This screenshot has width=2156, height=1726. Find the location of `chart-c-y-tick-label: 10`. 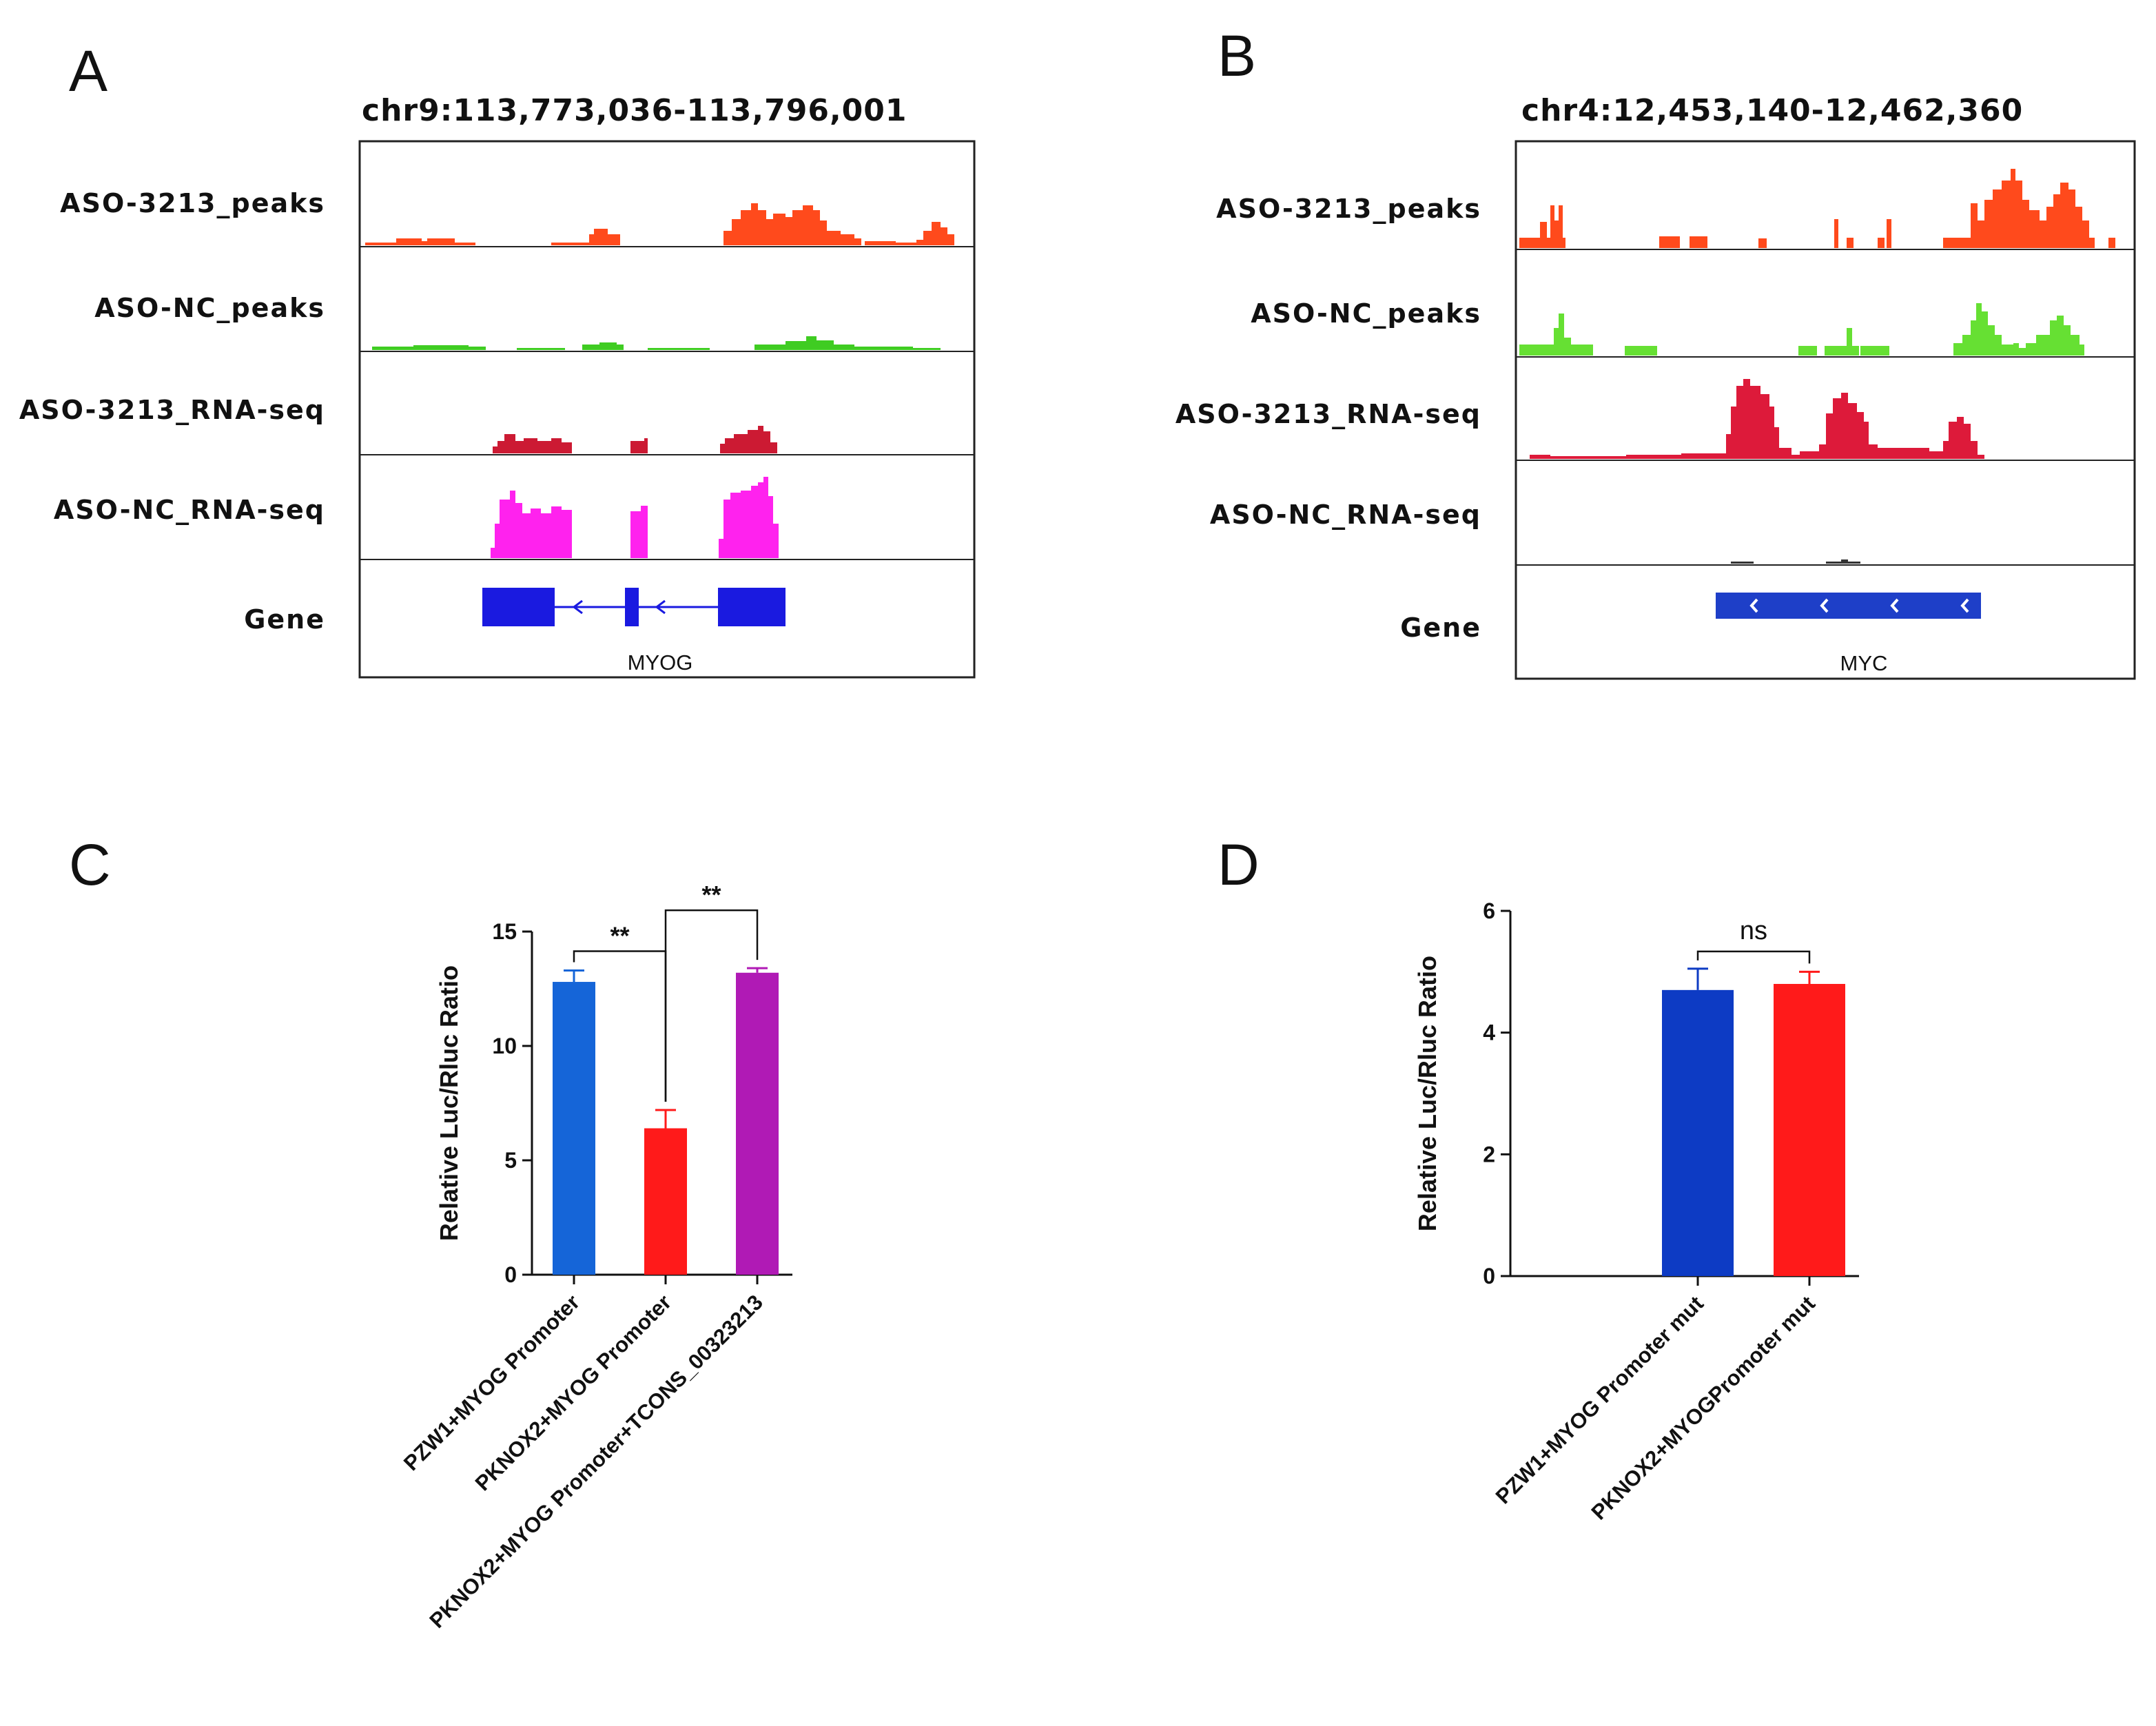

chart-c-y-tick-label: 10 is located at coordinates (504, 1046).